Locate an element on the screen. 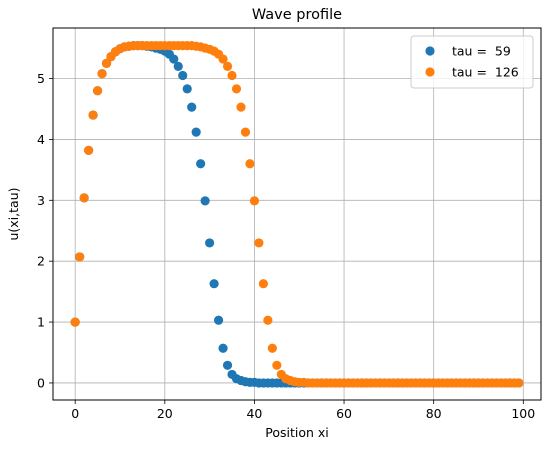 The height and width of the screenshot is (453, 554). y-tick-label: 1 is located at coordinates (41, 322).